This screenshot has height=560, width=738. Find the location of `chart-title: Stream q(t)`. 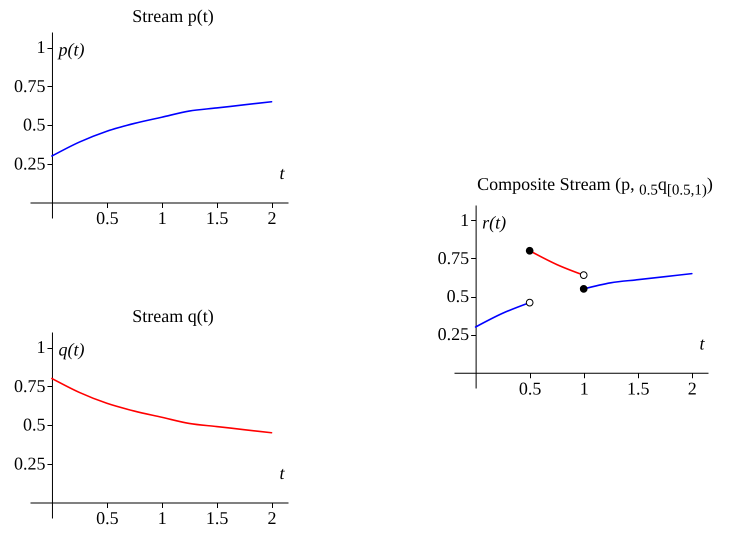

chart-title: Stream q(t) is located at coordinates (173, 316).